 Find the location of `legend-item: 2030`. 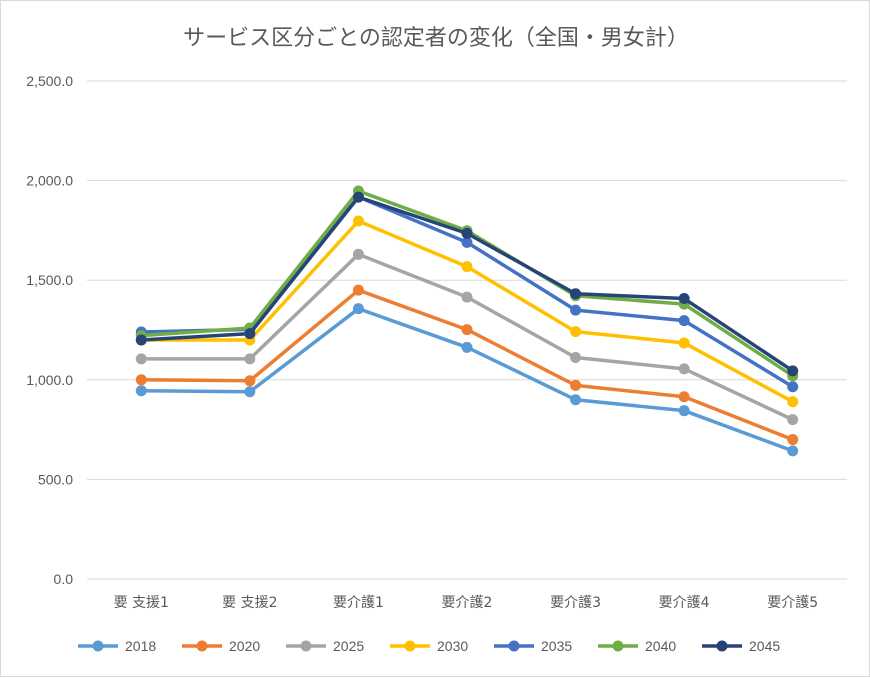

legend-item: 2030 is located at coordinates (429, 646).